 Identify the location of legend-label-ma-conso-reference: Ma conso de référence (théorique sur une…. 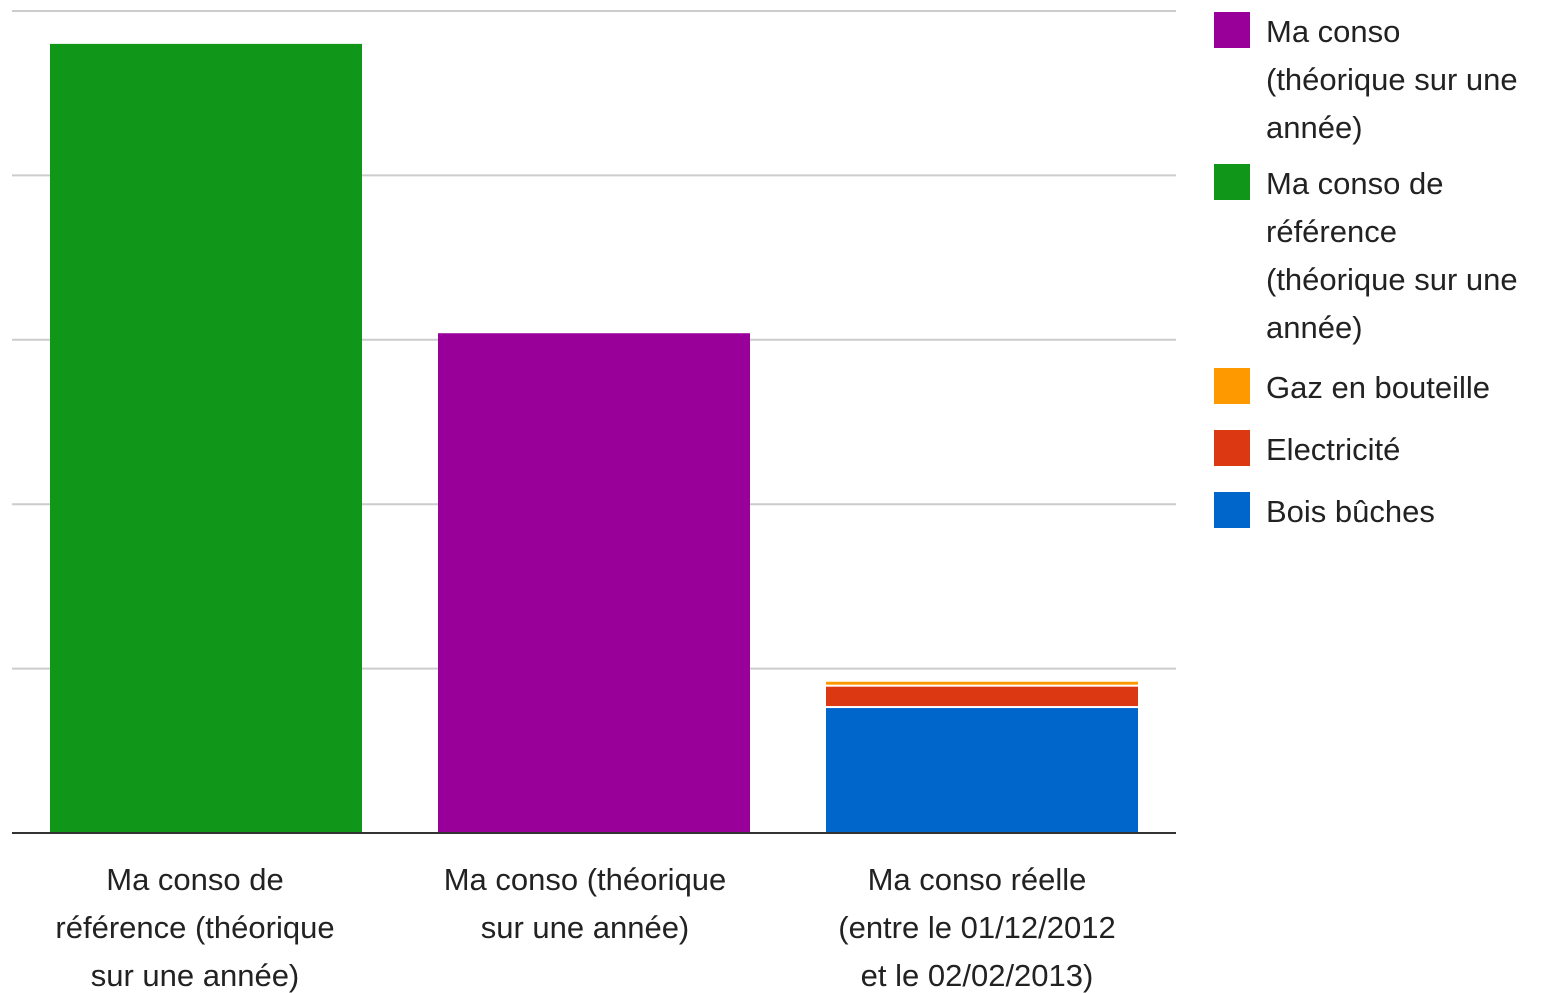
(1392, 255).